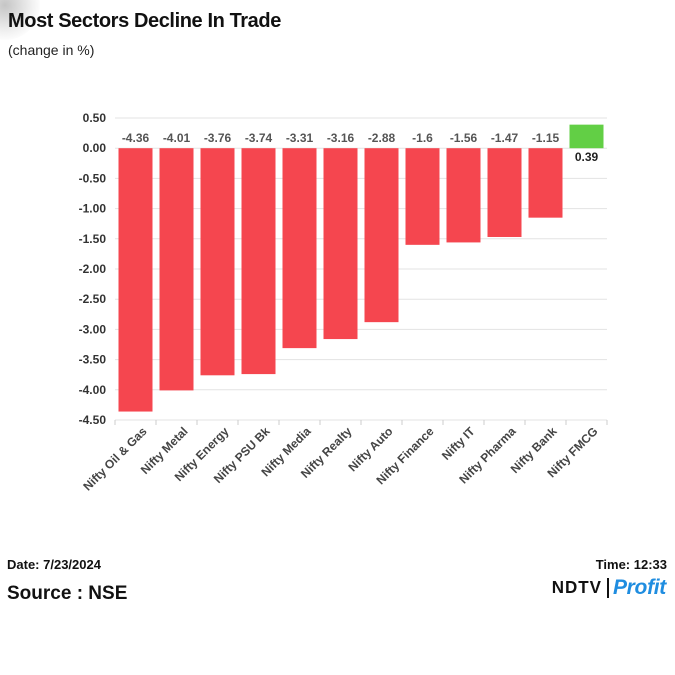 The image size is (675, 675). I want to click on y-tick-label: -1.50, so click(93, 239).